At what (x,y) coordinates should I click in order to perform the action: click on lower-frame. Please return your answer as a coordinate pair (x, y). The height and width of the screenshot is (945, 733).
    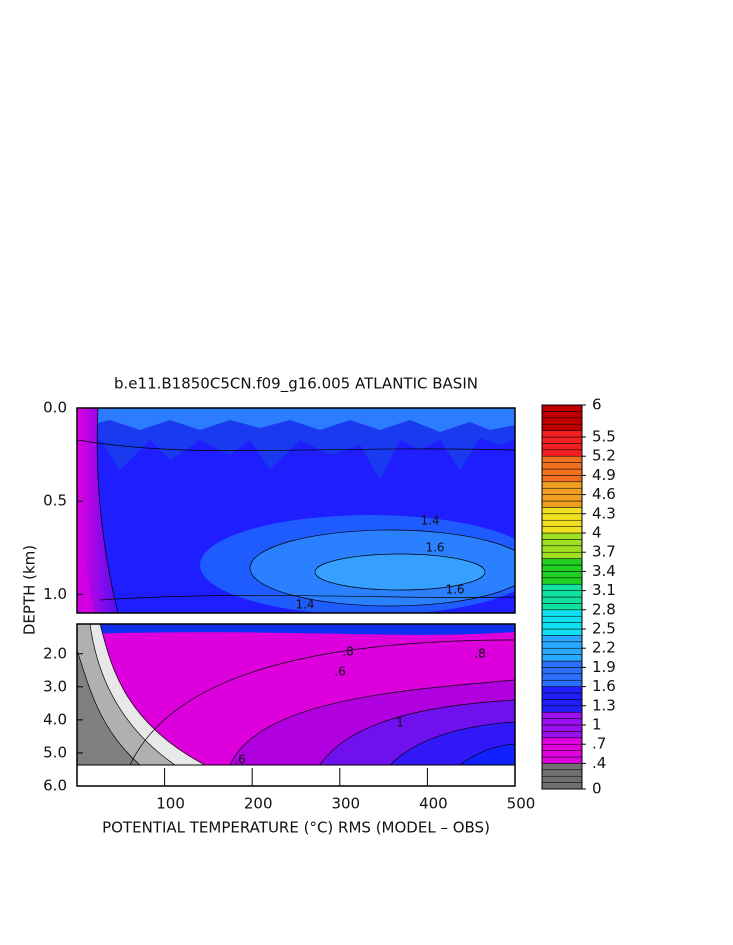
    Looking at the image, I should click on (296, 705).